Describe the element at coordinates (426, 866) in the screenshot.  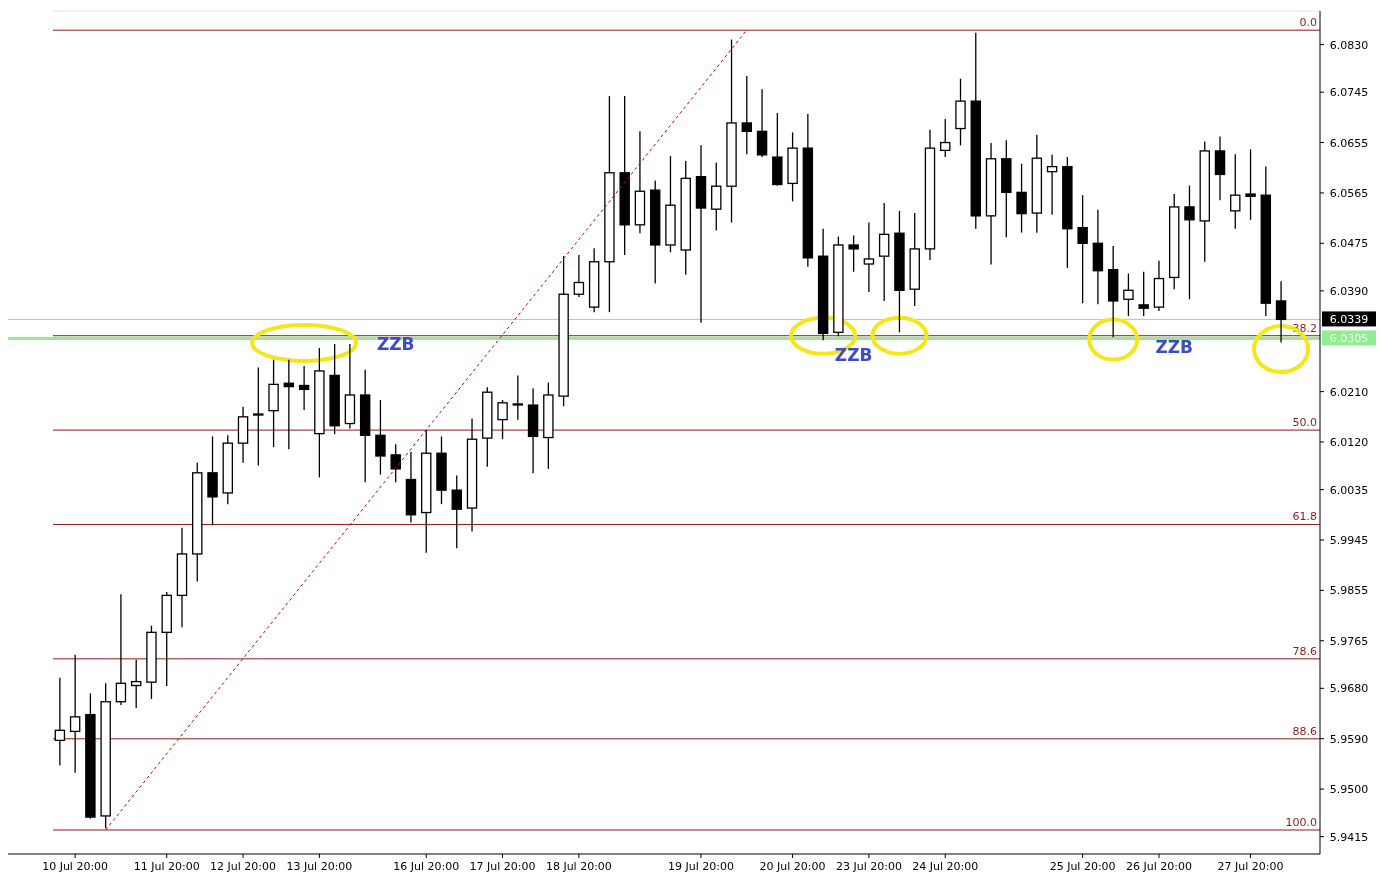
I see `x-tick-label: 16 Jul 20:00` at that location.